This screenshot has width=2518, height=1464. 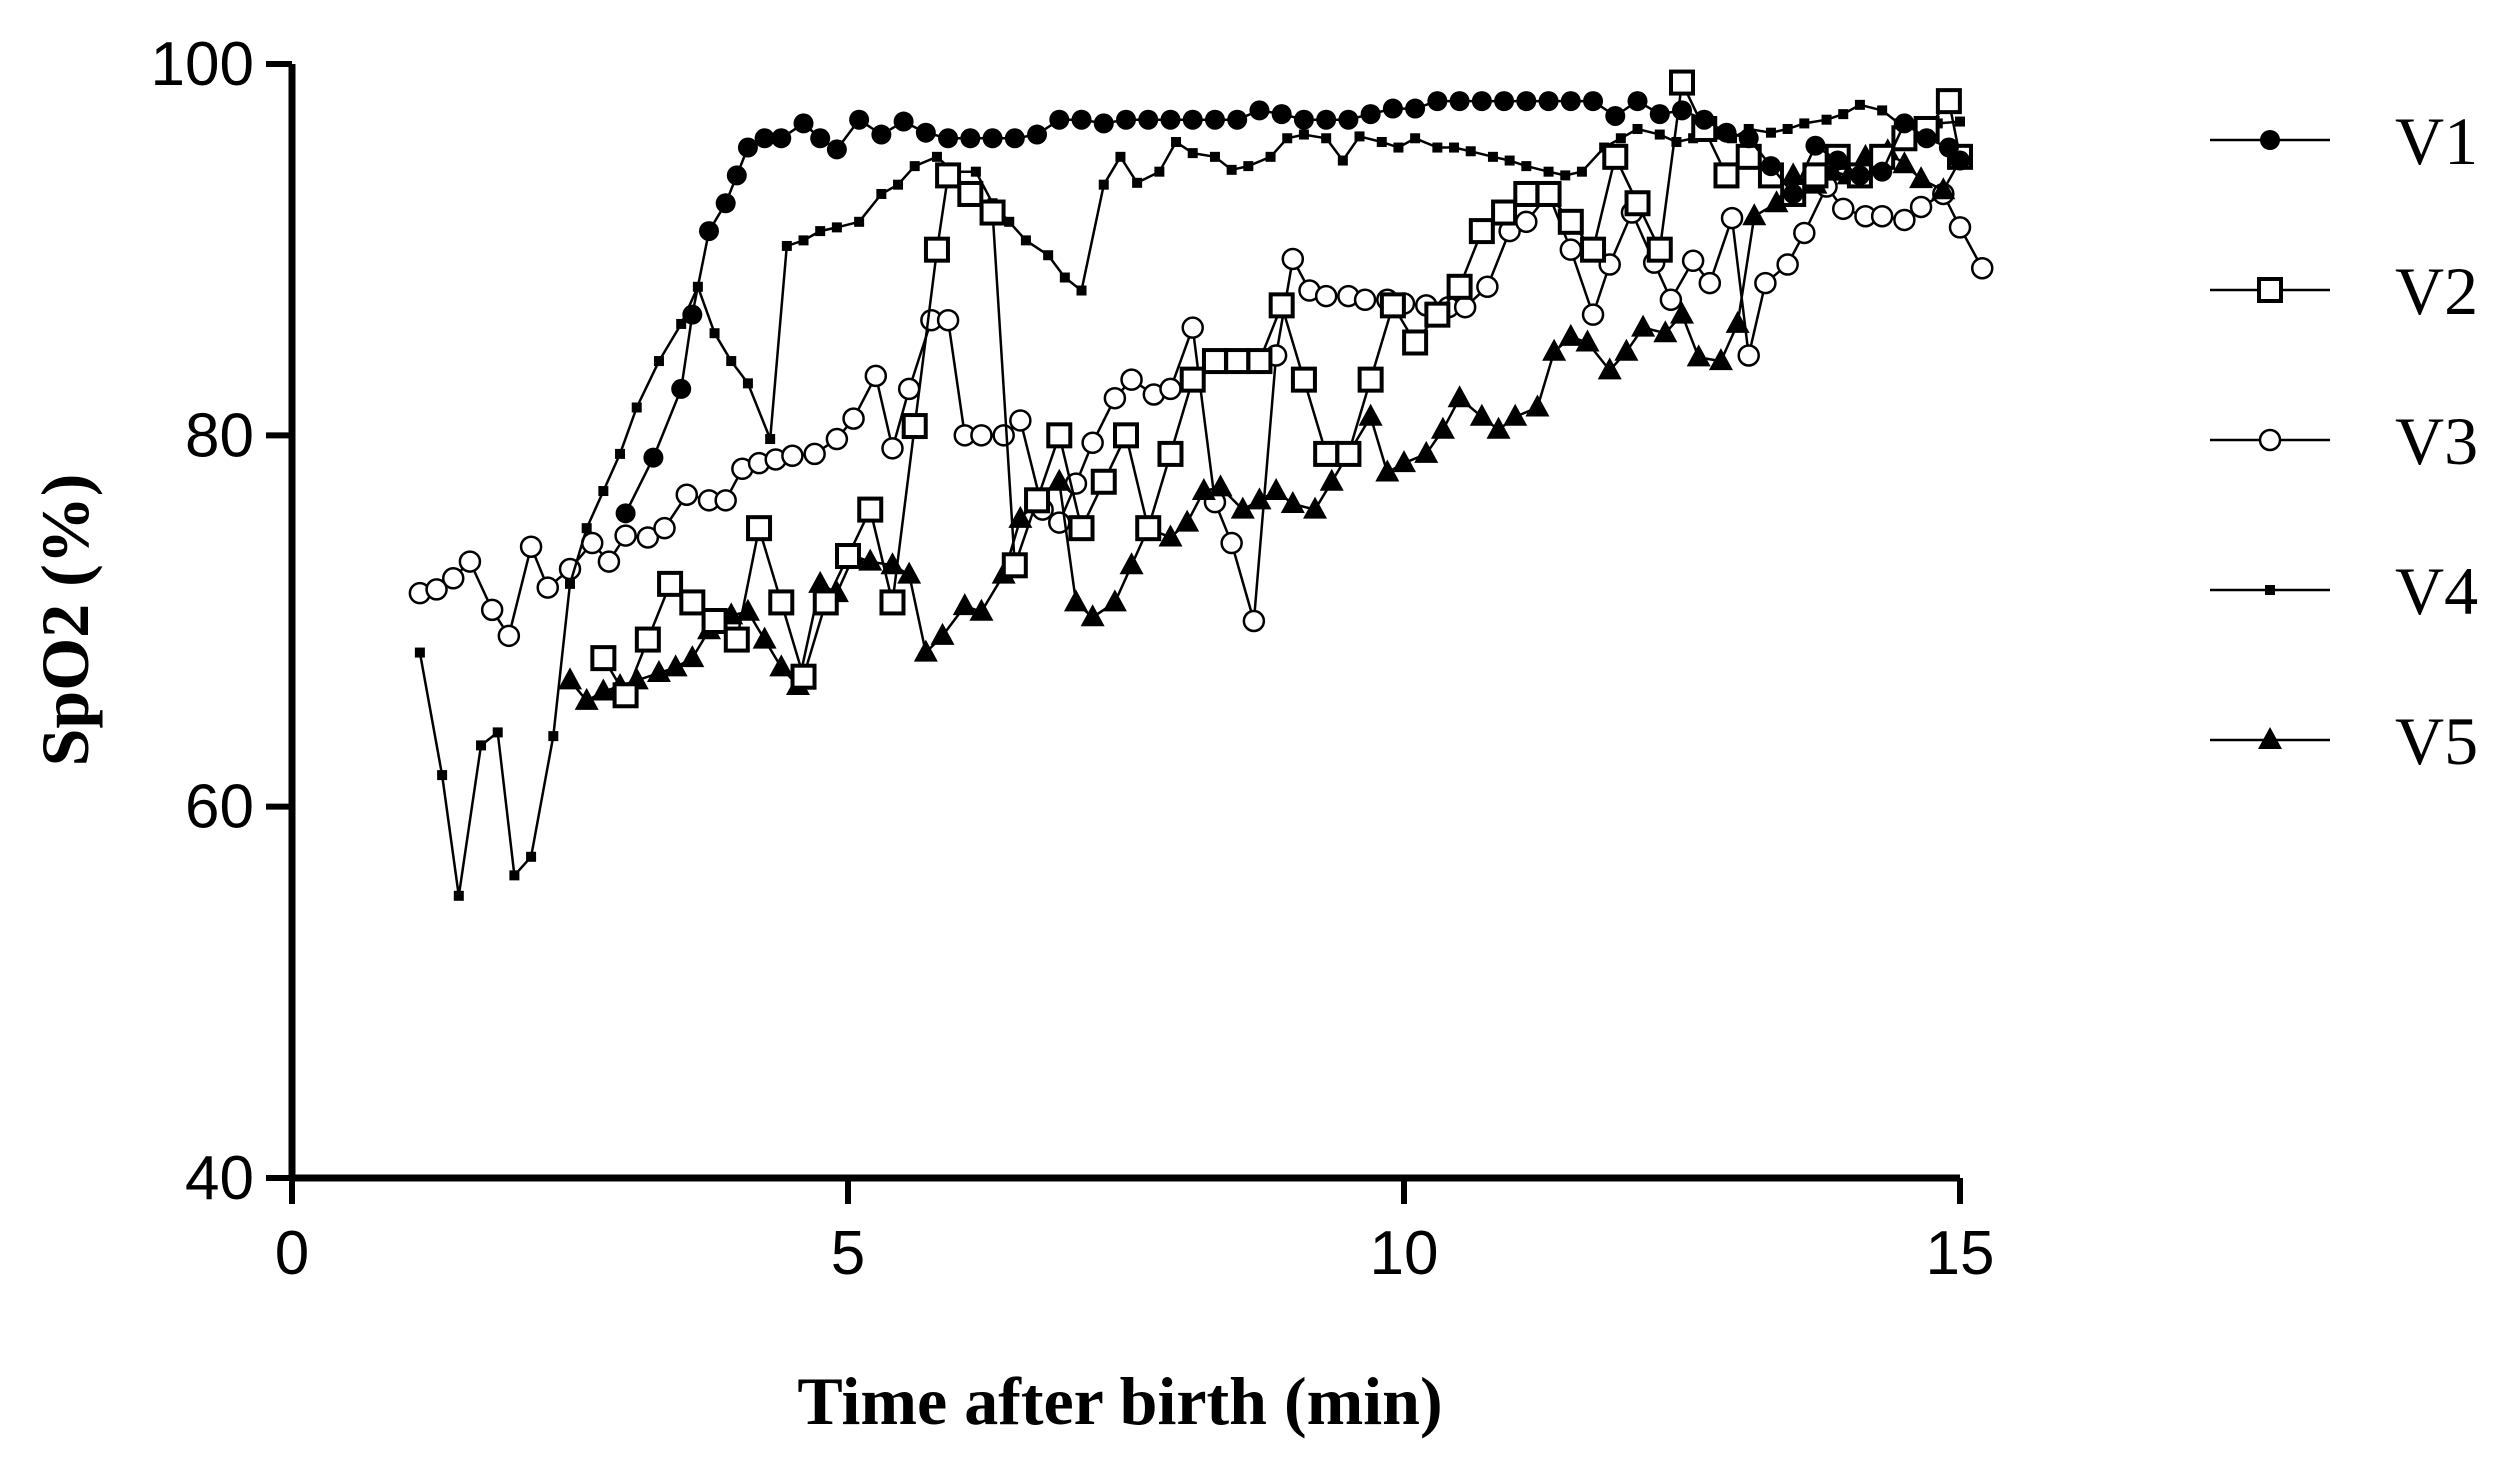 What do you see at coordinates (219, 1178) in the screenshot?
I see `y-tick-label: 40` at bounding box center [219, 1178].